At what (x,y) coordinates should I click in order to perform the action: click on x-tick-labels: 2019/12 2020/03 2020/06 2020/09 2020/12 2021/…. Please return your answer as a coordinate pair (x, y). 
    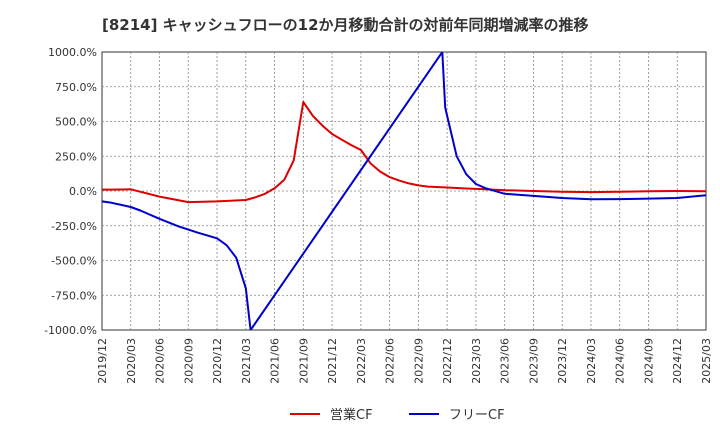
    Looking at the image, I should click on (404, 361).